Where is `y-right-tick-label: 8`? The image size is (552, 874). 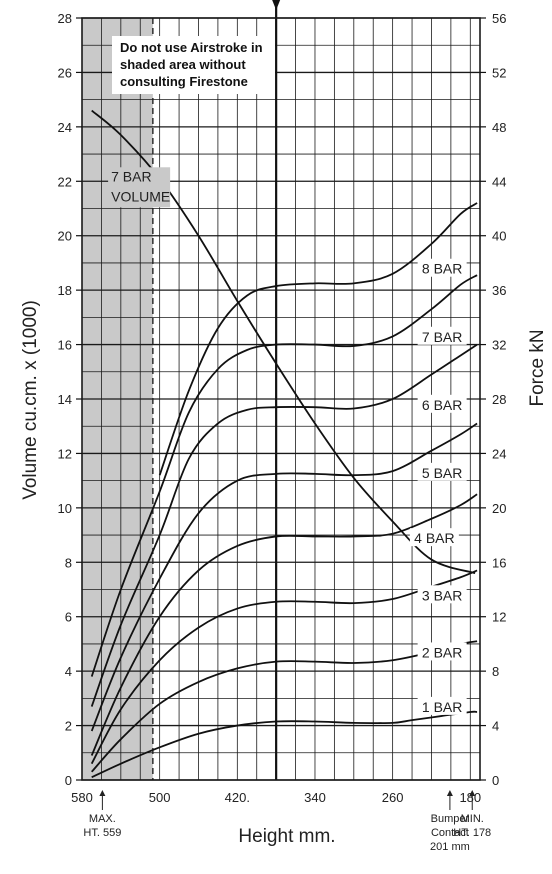
y-right-tick-label: 8 is located at coordinates (495, 671).